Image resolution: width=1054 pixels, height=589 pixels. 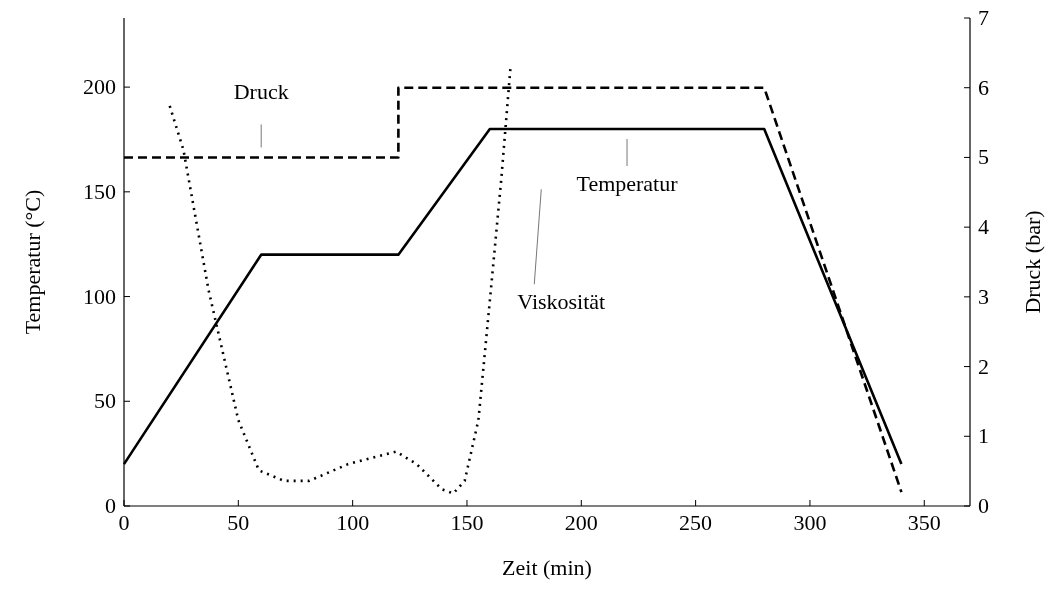 What do you see at coordinates (467, 522) in the screenshot?
I see `x-tick-label: 150` at bounding box center [467, 522].